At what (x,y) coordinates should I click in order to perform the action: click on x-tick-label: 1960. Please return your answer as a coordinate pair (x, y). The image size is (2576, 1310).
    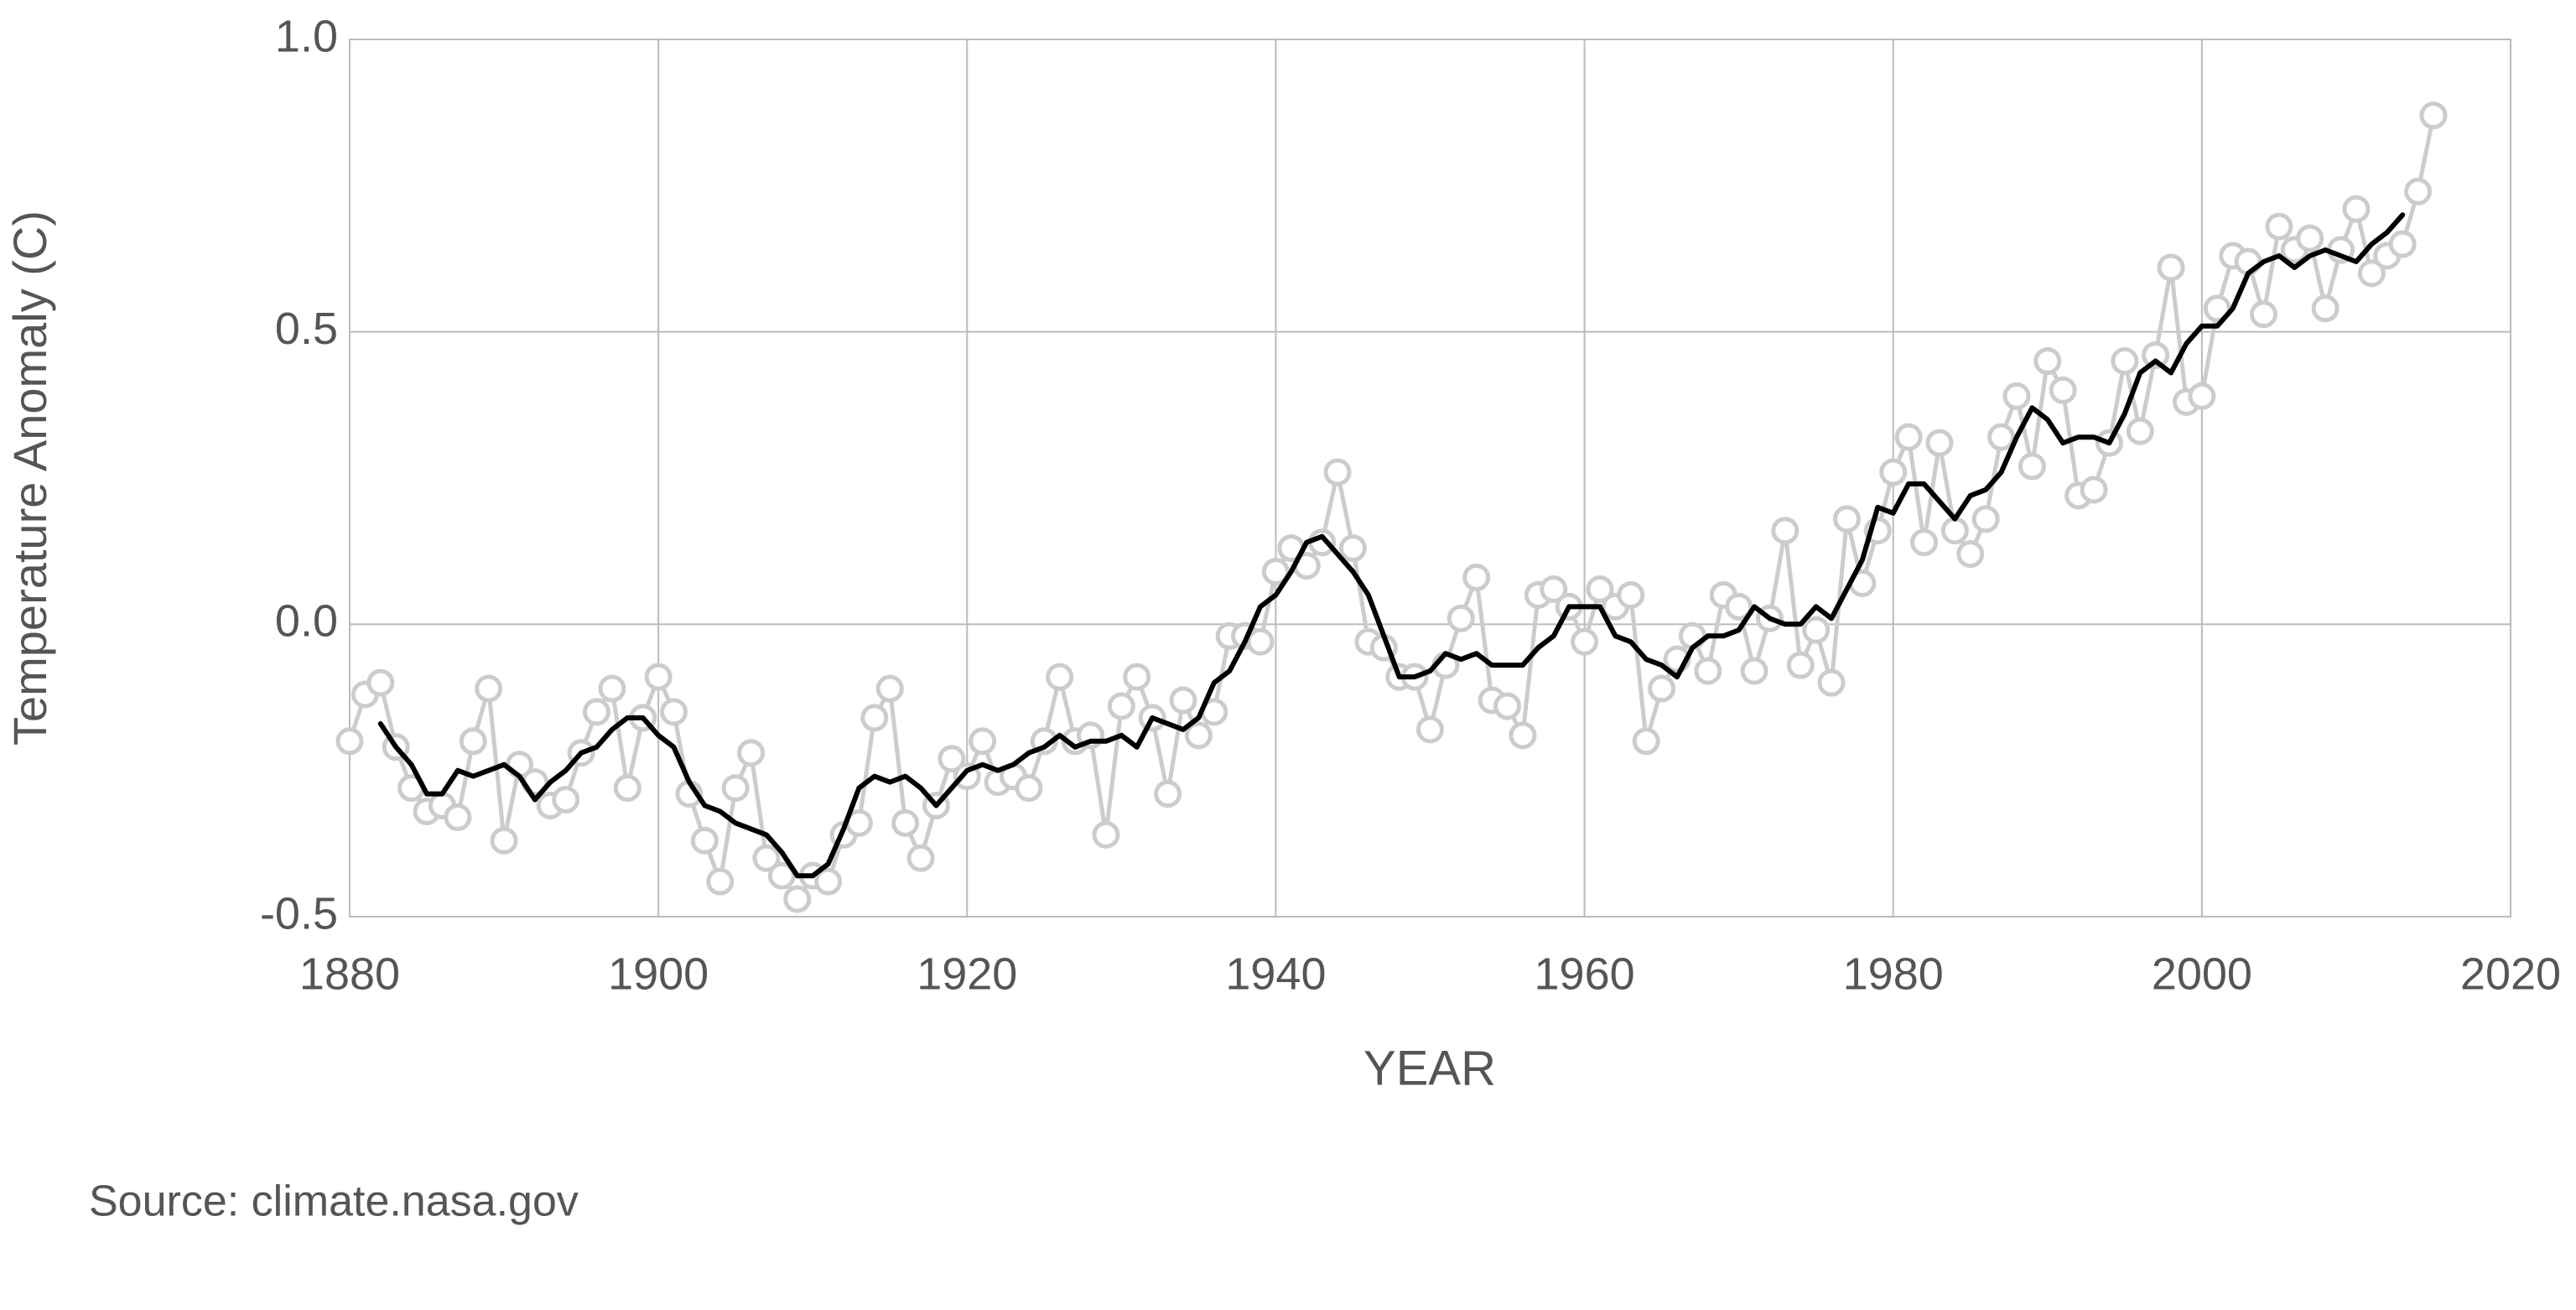
    Looking at the image, I should click on (1585, 974).